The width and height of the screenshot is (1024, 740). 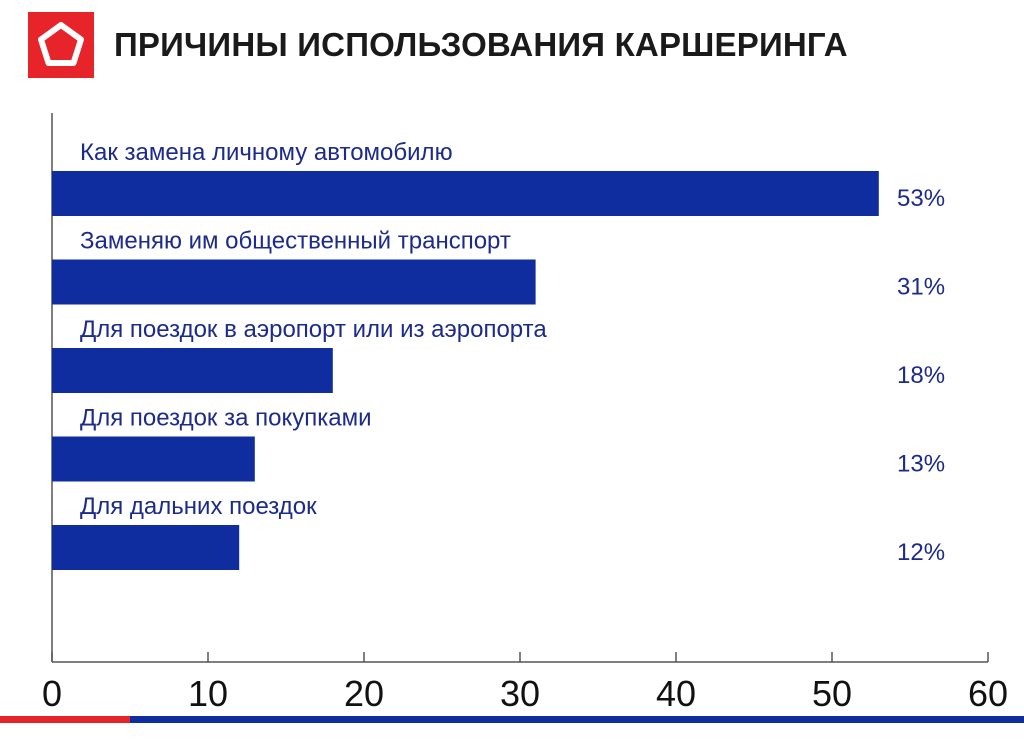 I want to click on footer-stripe-blue, so click(x=577, y=719).